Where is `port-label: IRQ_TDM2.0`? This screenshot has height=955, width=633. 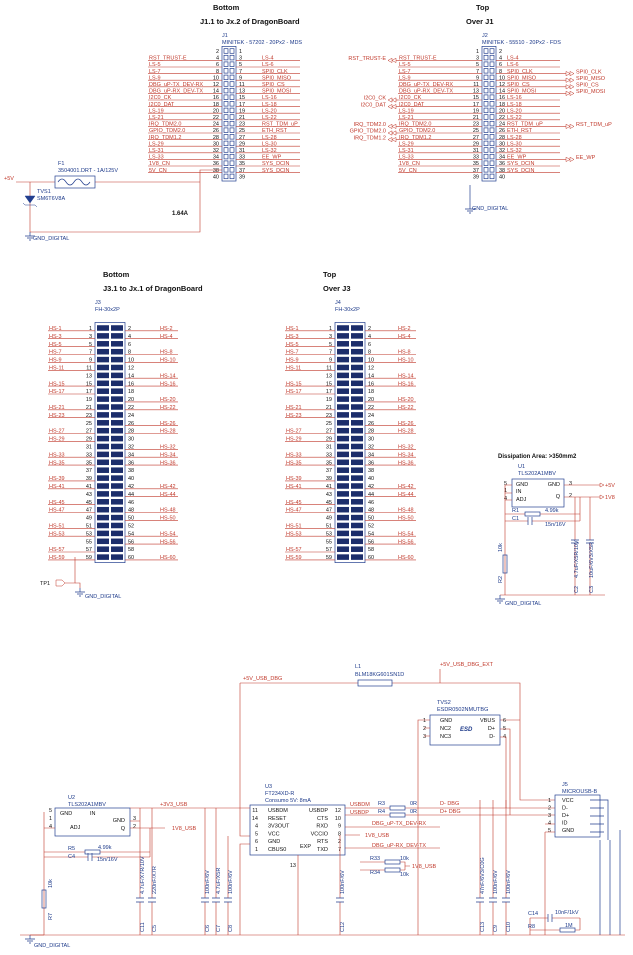
port-label: IRQ_TDM2.0 is located at coordinates (370, 125).